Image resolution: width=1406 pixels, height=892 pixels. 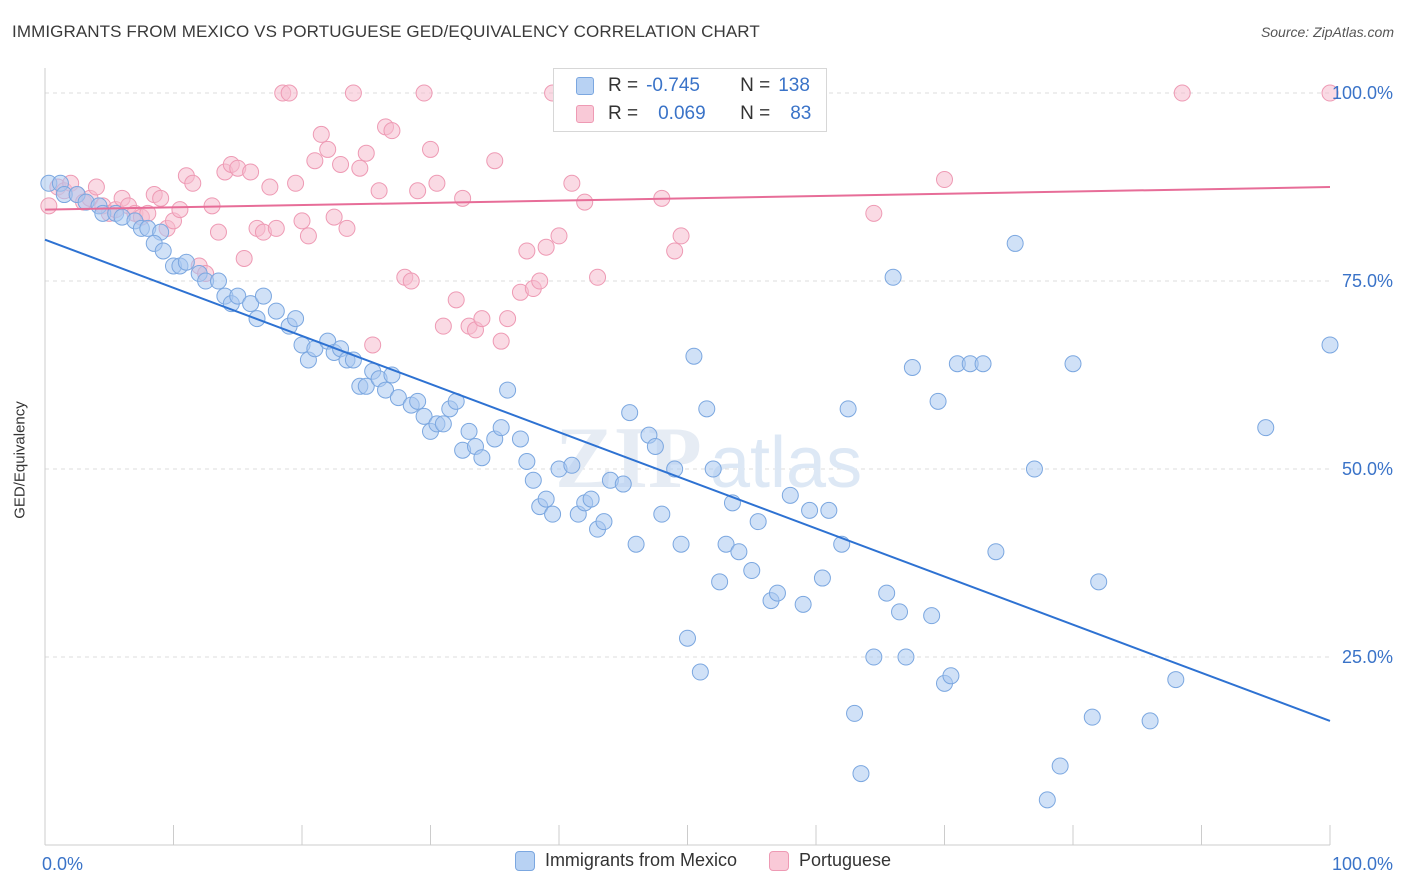 What do you see at coordinates (801, 113) in the screenshot?
I see `legend-n-value-portuguese: 83` at bounding box center [801, 113].